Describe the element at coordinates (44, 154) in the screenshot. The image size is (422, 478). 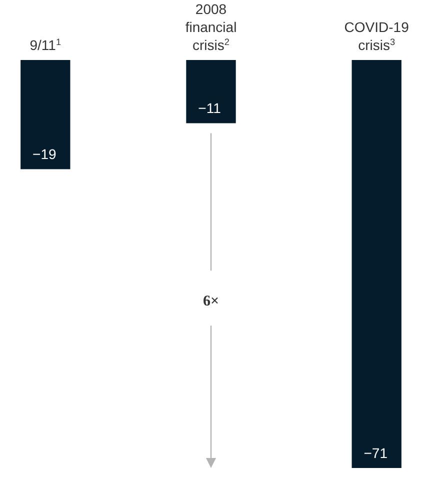
I see `data-label: −19` at that location.